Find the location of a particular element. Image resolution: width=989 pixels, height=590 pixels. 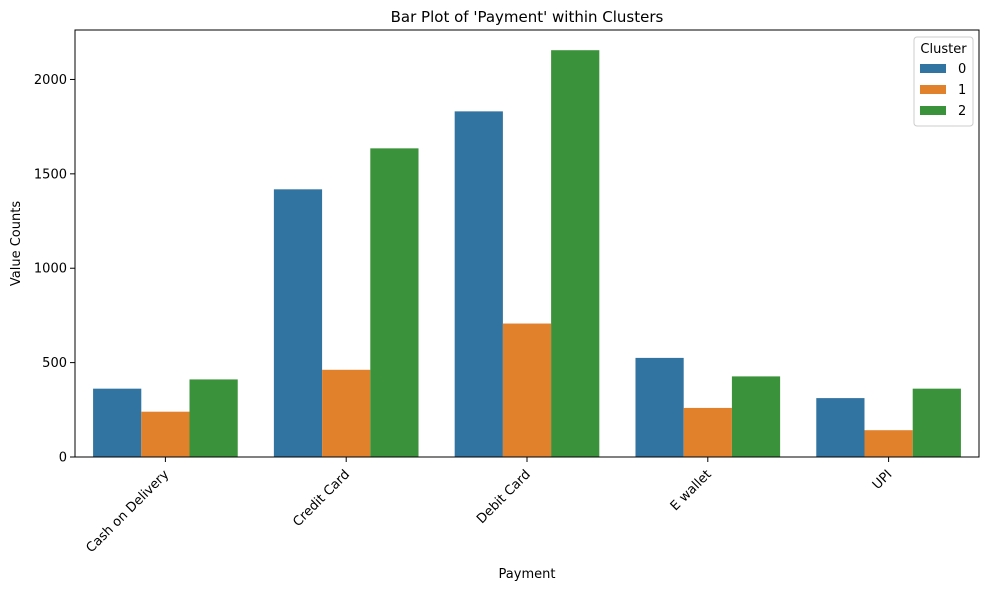

legend-title: Cluster is located at coordinates (943, 49).